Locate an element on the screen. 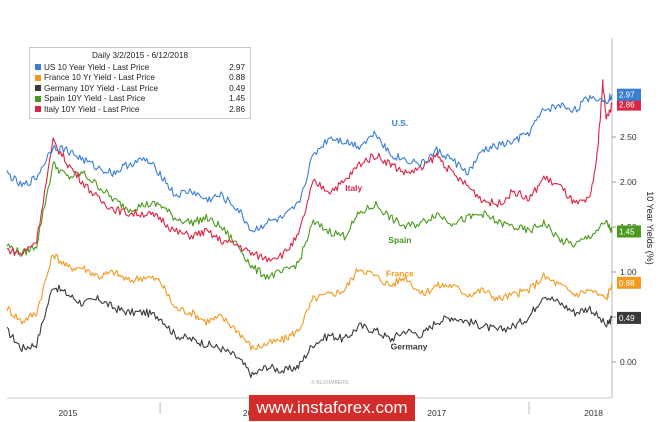 Image resolution: width=665 pixels, height=422 pixels. legend-item-france: France 10 Yr Yield - Last Price 0.88 is located at coordinates (140, 78).